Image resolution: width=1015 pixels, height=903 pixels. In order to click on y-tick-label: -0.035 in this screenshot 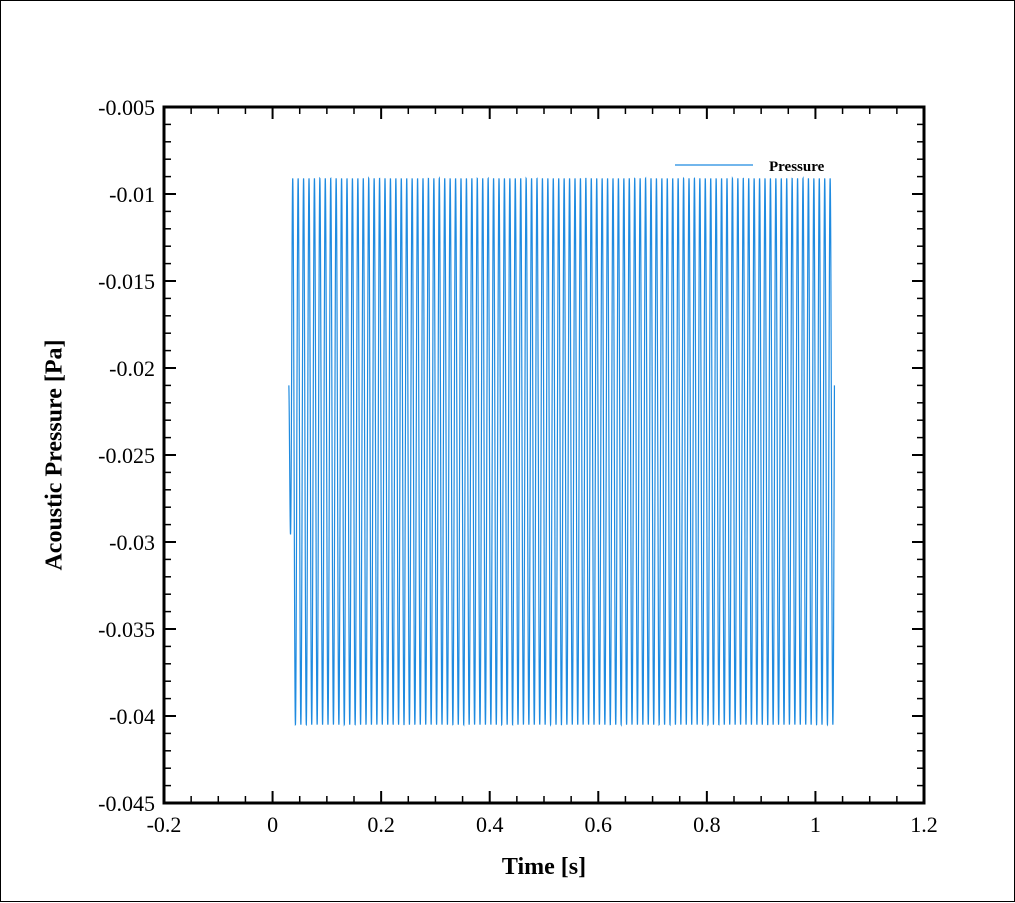, I will do `click(126, 629)`.